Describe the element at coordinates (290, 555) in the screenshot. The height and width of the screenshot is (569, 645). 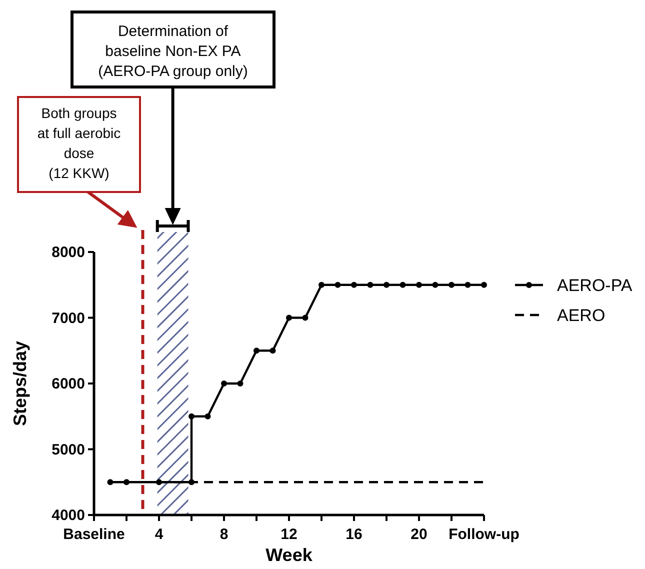
I see `x-axis-title: Week` at that location.